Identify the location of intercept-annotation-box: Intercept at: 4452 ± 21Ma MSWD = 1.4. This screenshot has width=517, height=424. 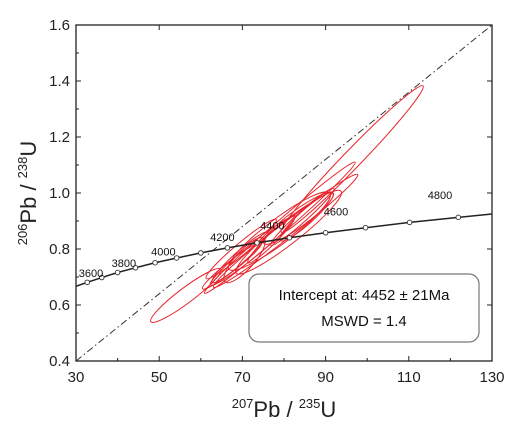
(364, 308).